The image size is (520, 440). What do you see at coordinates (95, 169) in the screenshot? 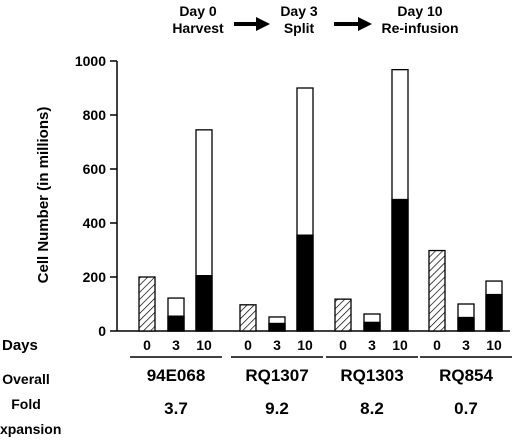
I see `y-tick-label: 600` at bounding box center [95, 169].